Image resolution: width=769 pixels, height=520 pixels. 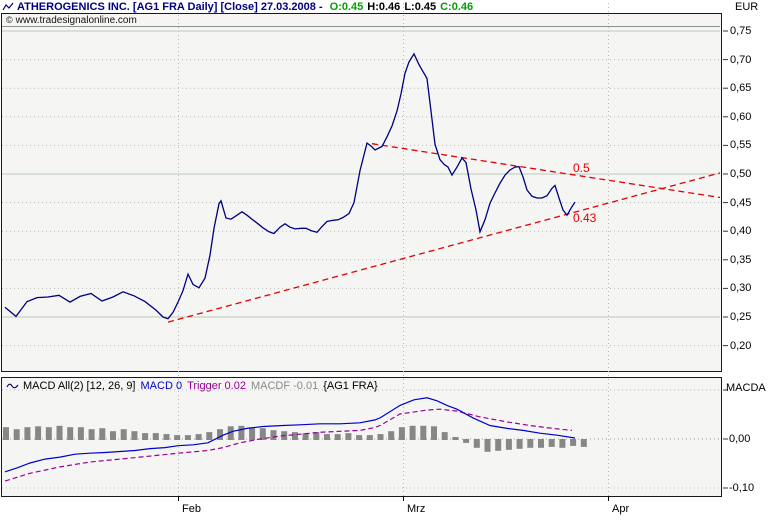 I want to click on macd-header-segment: {AG1 FRA}, so click(x=350, y=386).